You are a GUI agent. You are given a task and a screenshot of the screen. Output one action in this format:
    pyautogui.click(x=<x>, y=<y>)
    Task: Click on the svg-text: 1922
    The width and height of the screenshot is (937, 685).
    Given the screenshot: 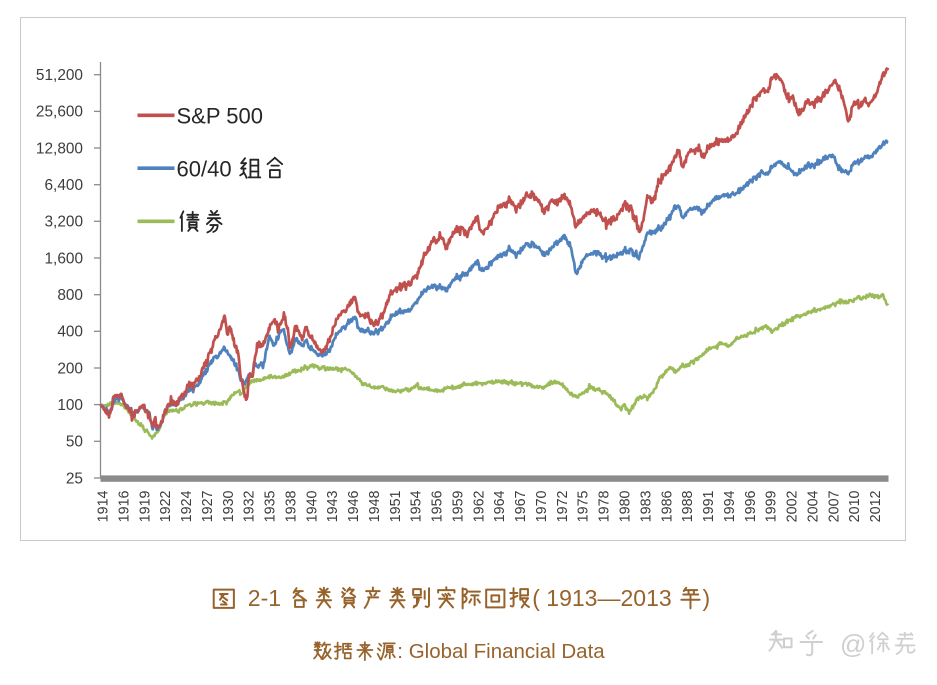 What is the action you would take?
    pyautogui.click(x=166, y=506)
    